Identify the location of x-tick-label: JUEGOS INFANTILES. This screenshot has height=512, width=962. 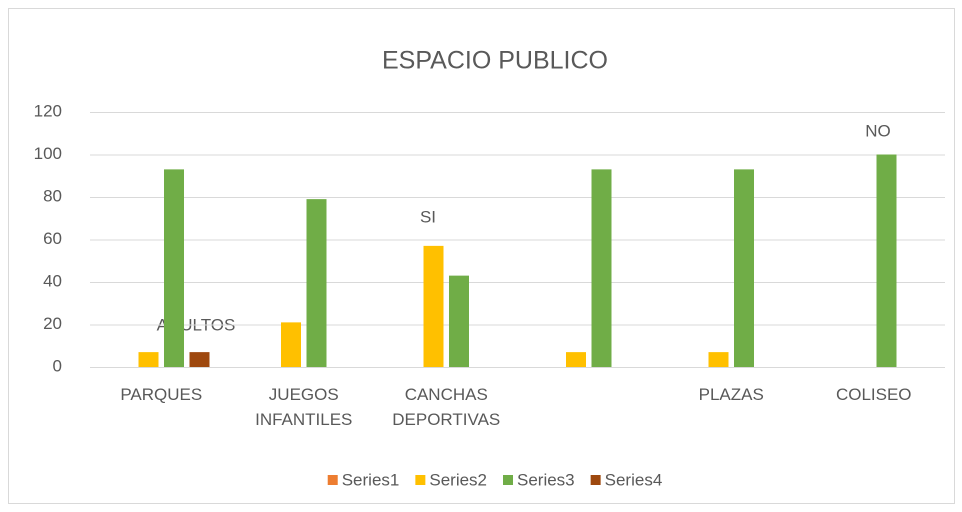
(303, 407).